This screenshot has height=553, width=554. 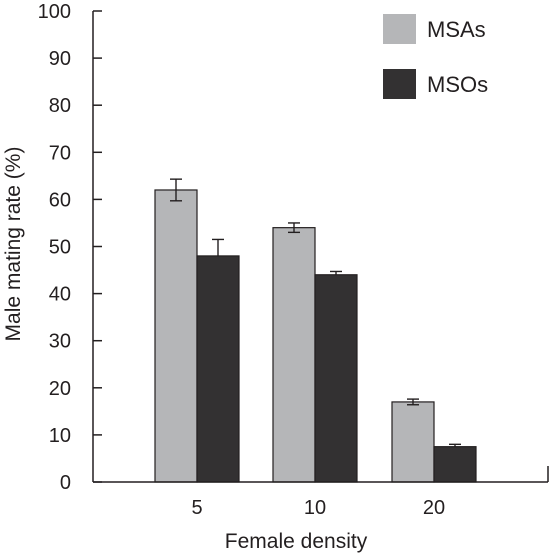 I want to click on y-axis-ticks: 0 10 20 30 40 50 60 70 80 90 100, so click(x=70, y=247).